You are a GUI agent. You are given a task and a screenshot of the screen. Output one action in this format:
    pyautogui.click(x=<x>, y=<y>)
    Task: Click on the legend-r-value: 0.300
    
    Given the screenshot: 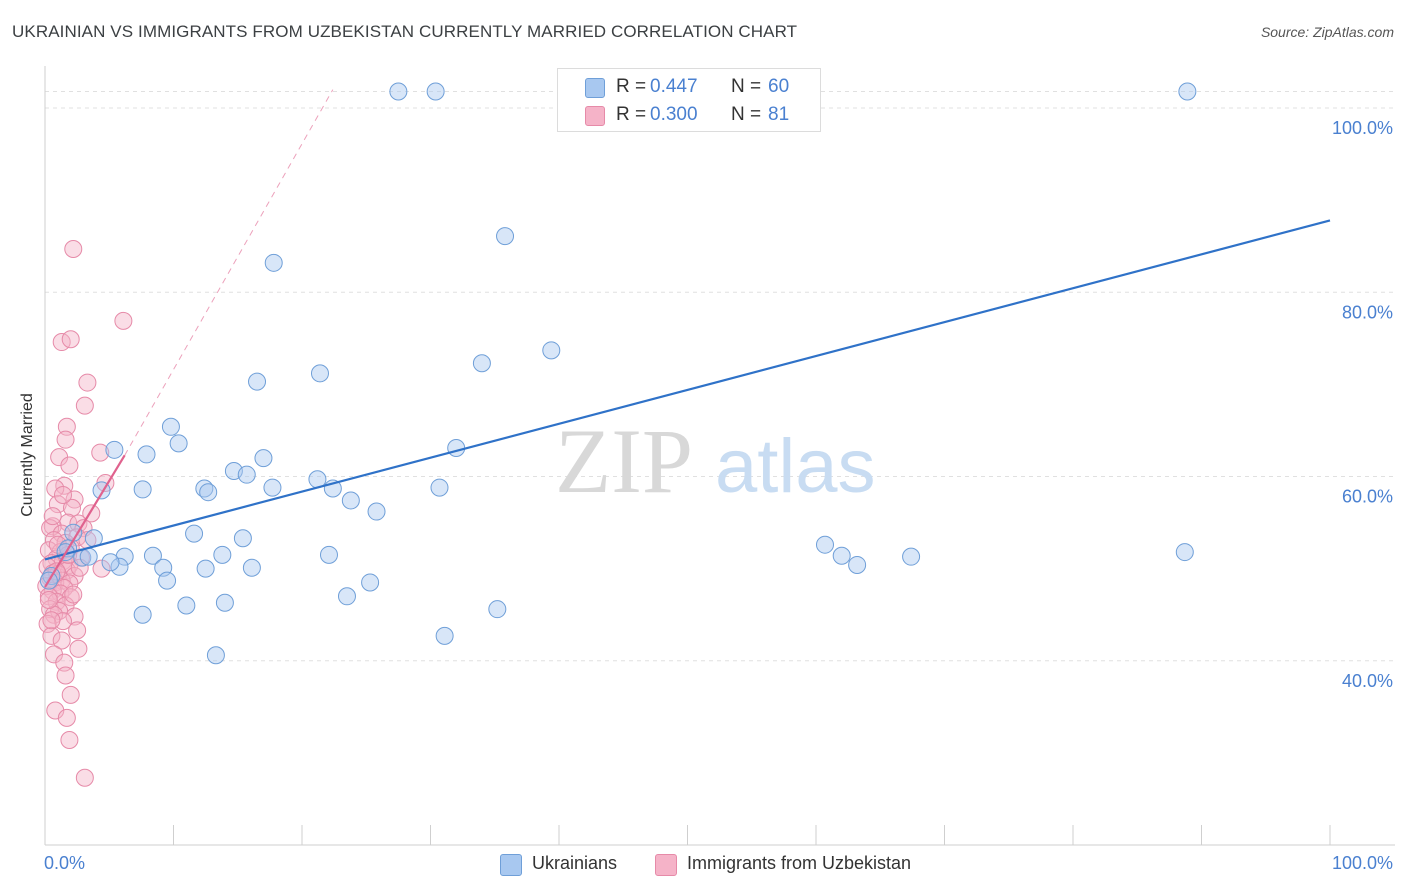 What is the action you would take?
    pyautogui.click(x=674, y=114)
    